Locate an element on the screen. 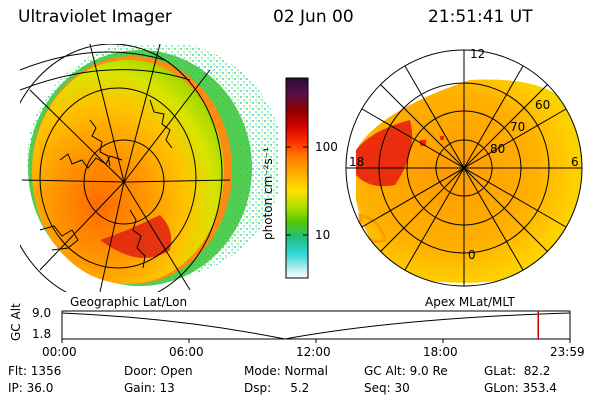 Image resolution: width=600 pixels, height=400 pixels. mlt-label-0: 0 is located at coordinates (472, 255).